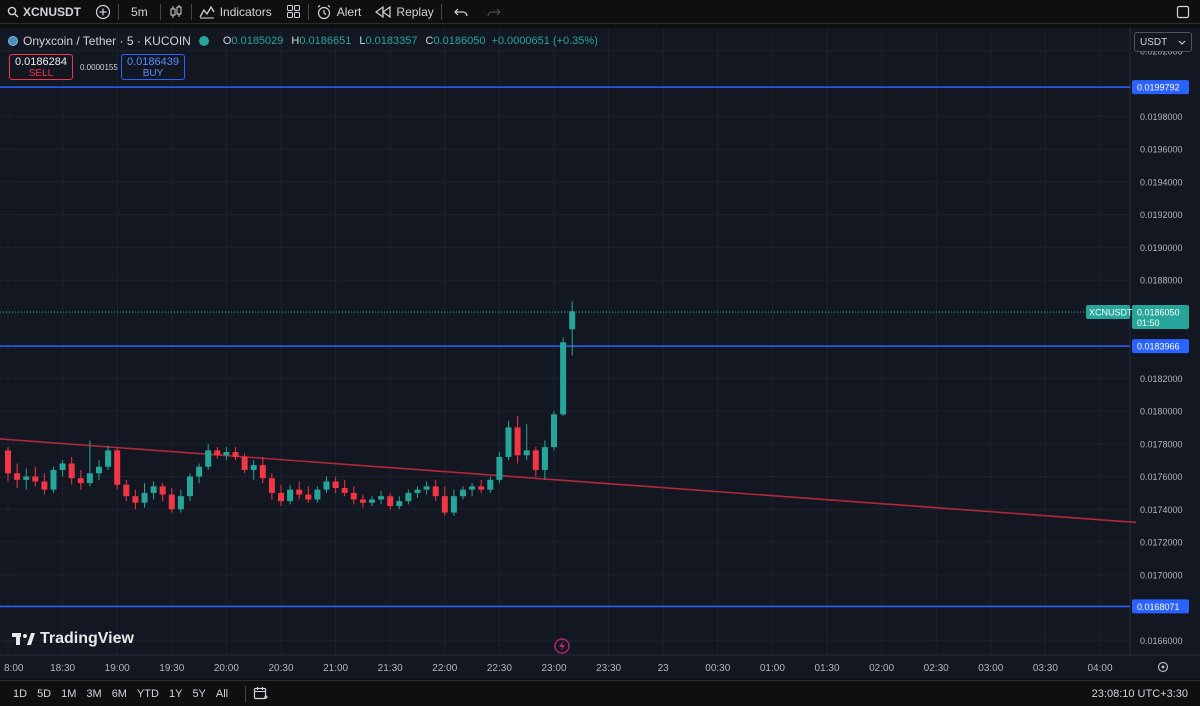  I want to click on utc-clock: 23:08:10 UTC+3:30, so click(1139, 693).